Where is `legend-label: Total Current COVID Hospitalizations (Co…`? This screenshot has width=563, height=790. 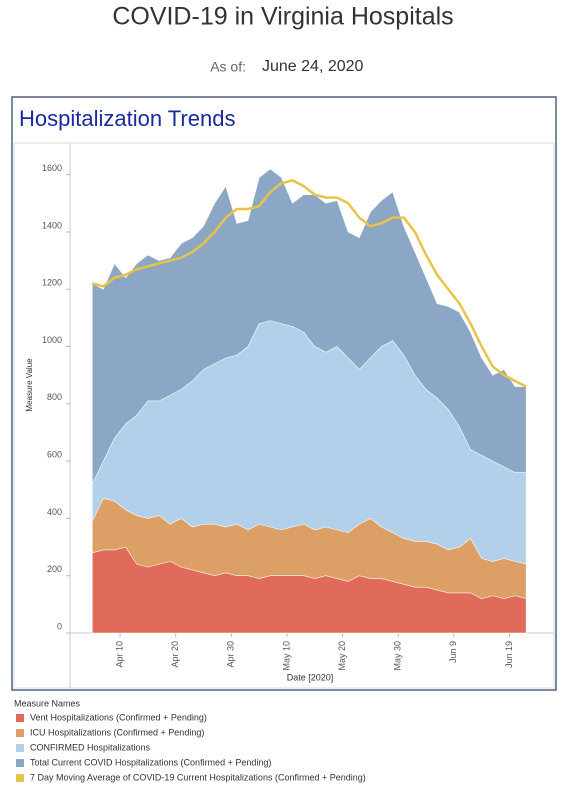
legend-label: Total Current COVID Hospitalizations (Co… is located at coordinates (150, 762).